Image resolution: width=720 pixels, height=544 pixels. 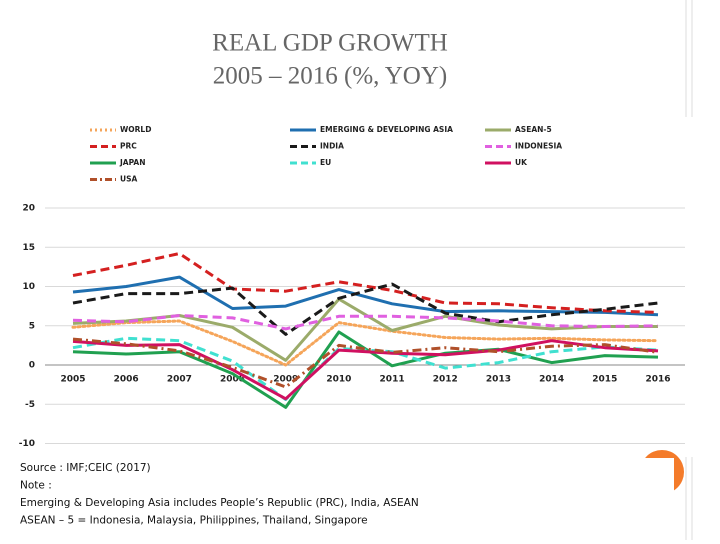 What do you see at coordinates (445, 380) in the screenshot?
I see `x-tick-label: 2012` at bounding box center [445, 380].